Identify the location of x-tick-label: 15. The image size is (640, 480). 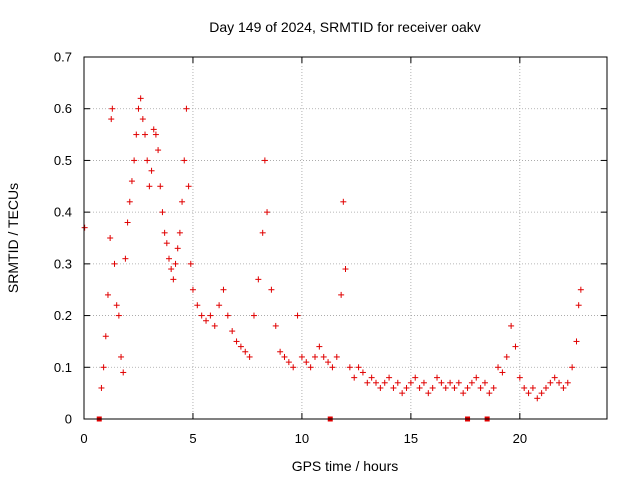
(411, 438).